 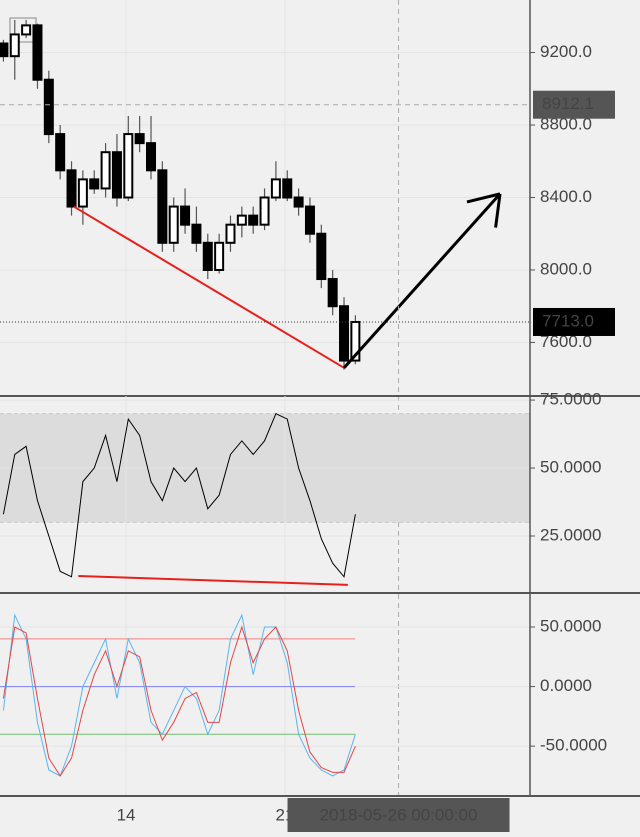 I want to click on last-price-box, so click(x=574, y=321).